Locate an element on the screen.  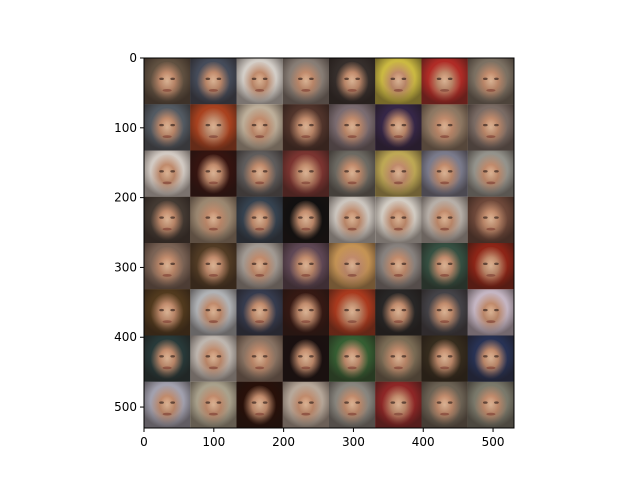
y-tick-label: 400 is located at coordinates (125, 337).